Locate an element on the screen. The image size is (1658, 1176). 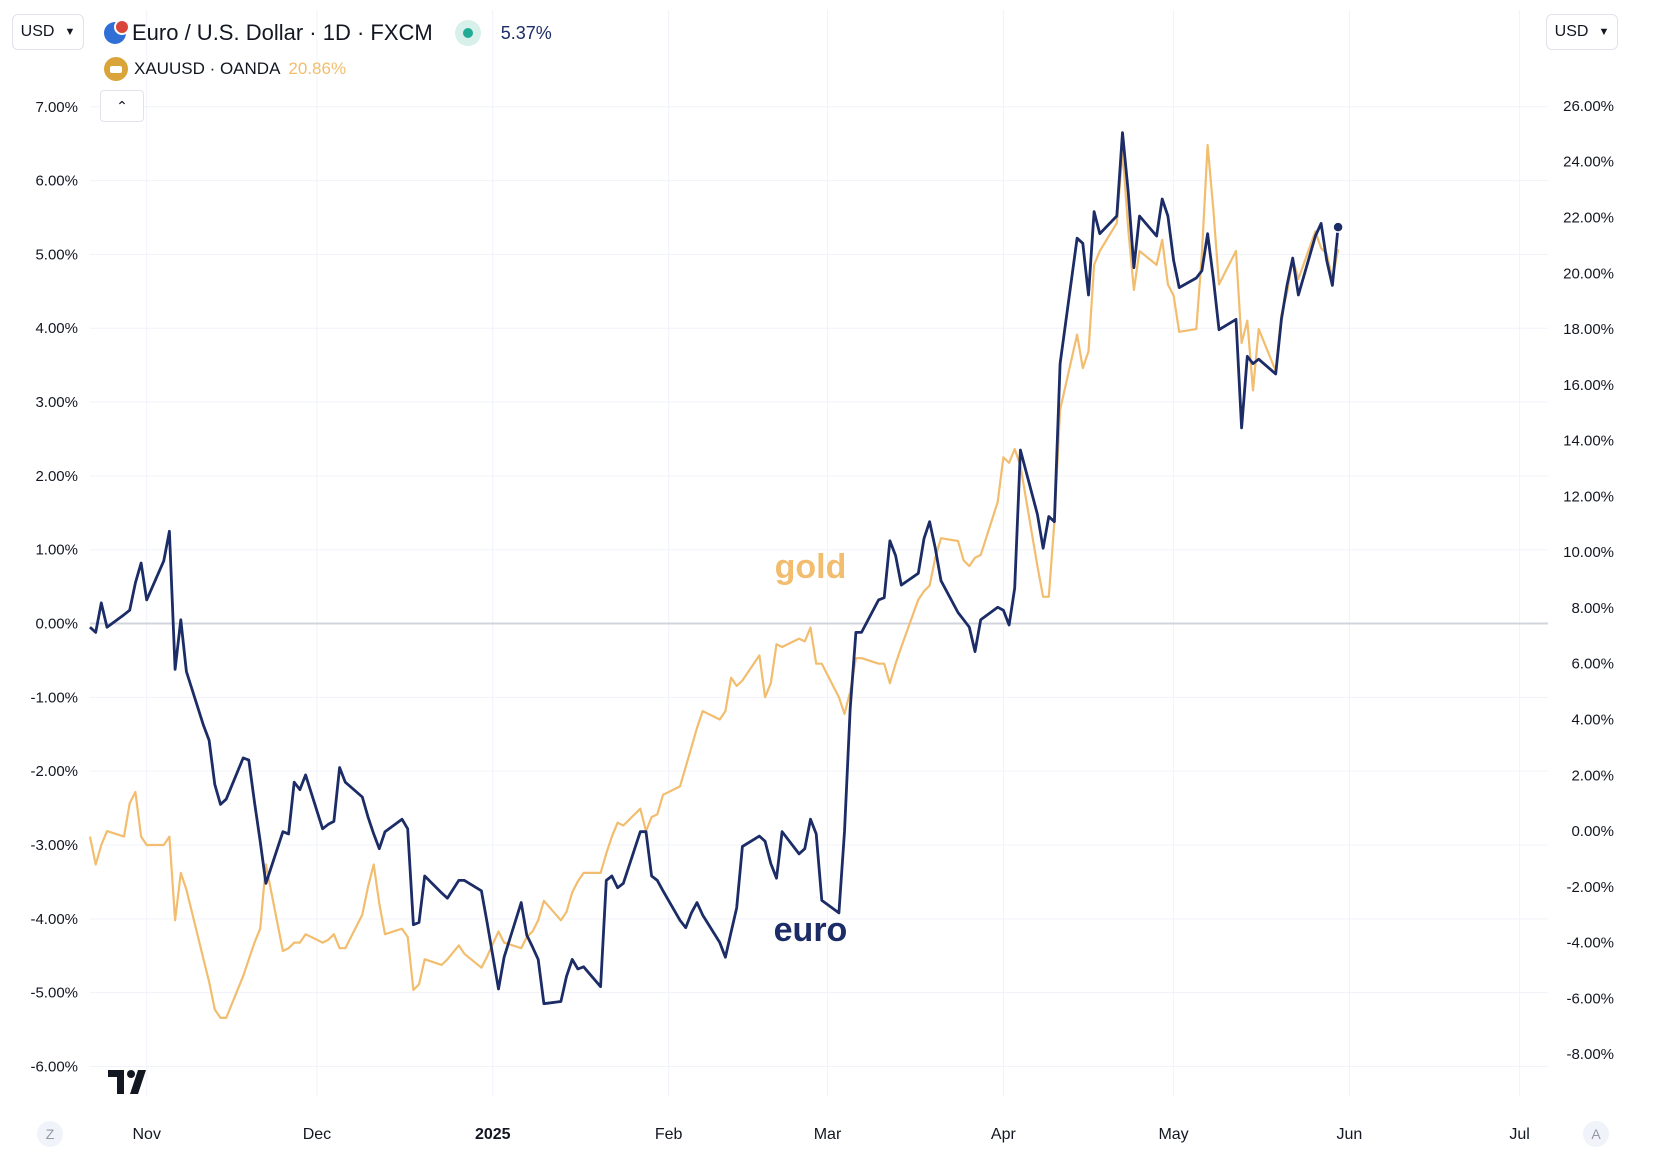
legend-compare-symbol: XAUUSD · OANDA 20.86% is located at coordinates (225, 69).